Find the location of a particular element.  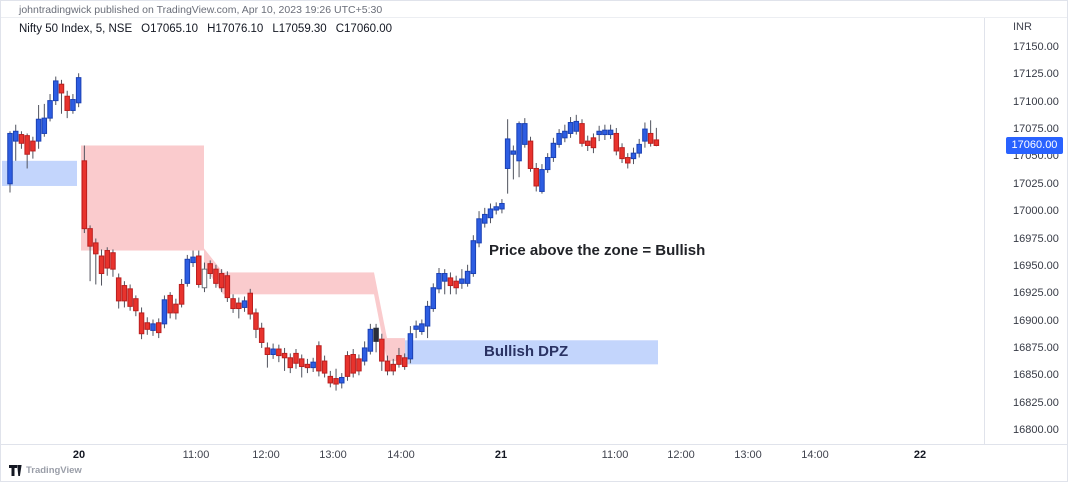

price-tick-label: 16850.00 is located at coordinates (1036, 375).